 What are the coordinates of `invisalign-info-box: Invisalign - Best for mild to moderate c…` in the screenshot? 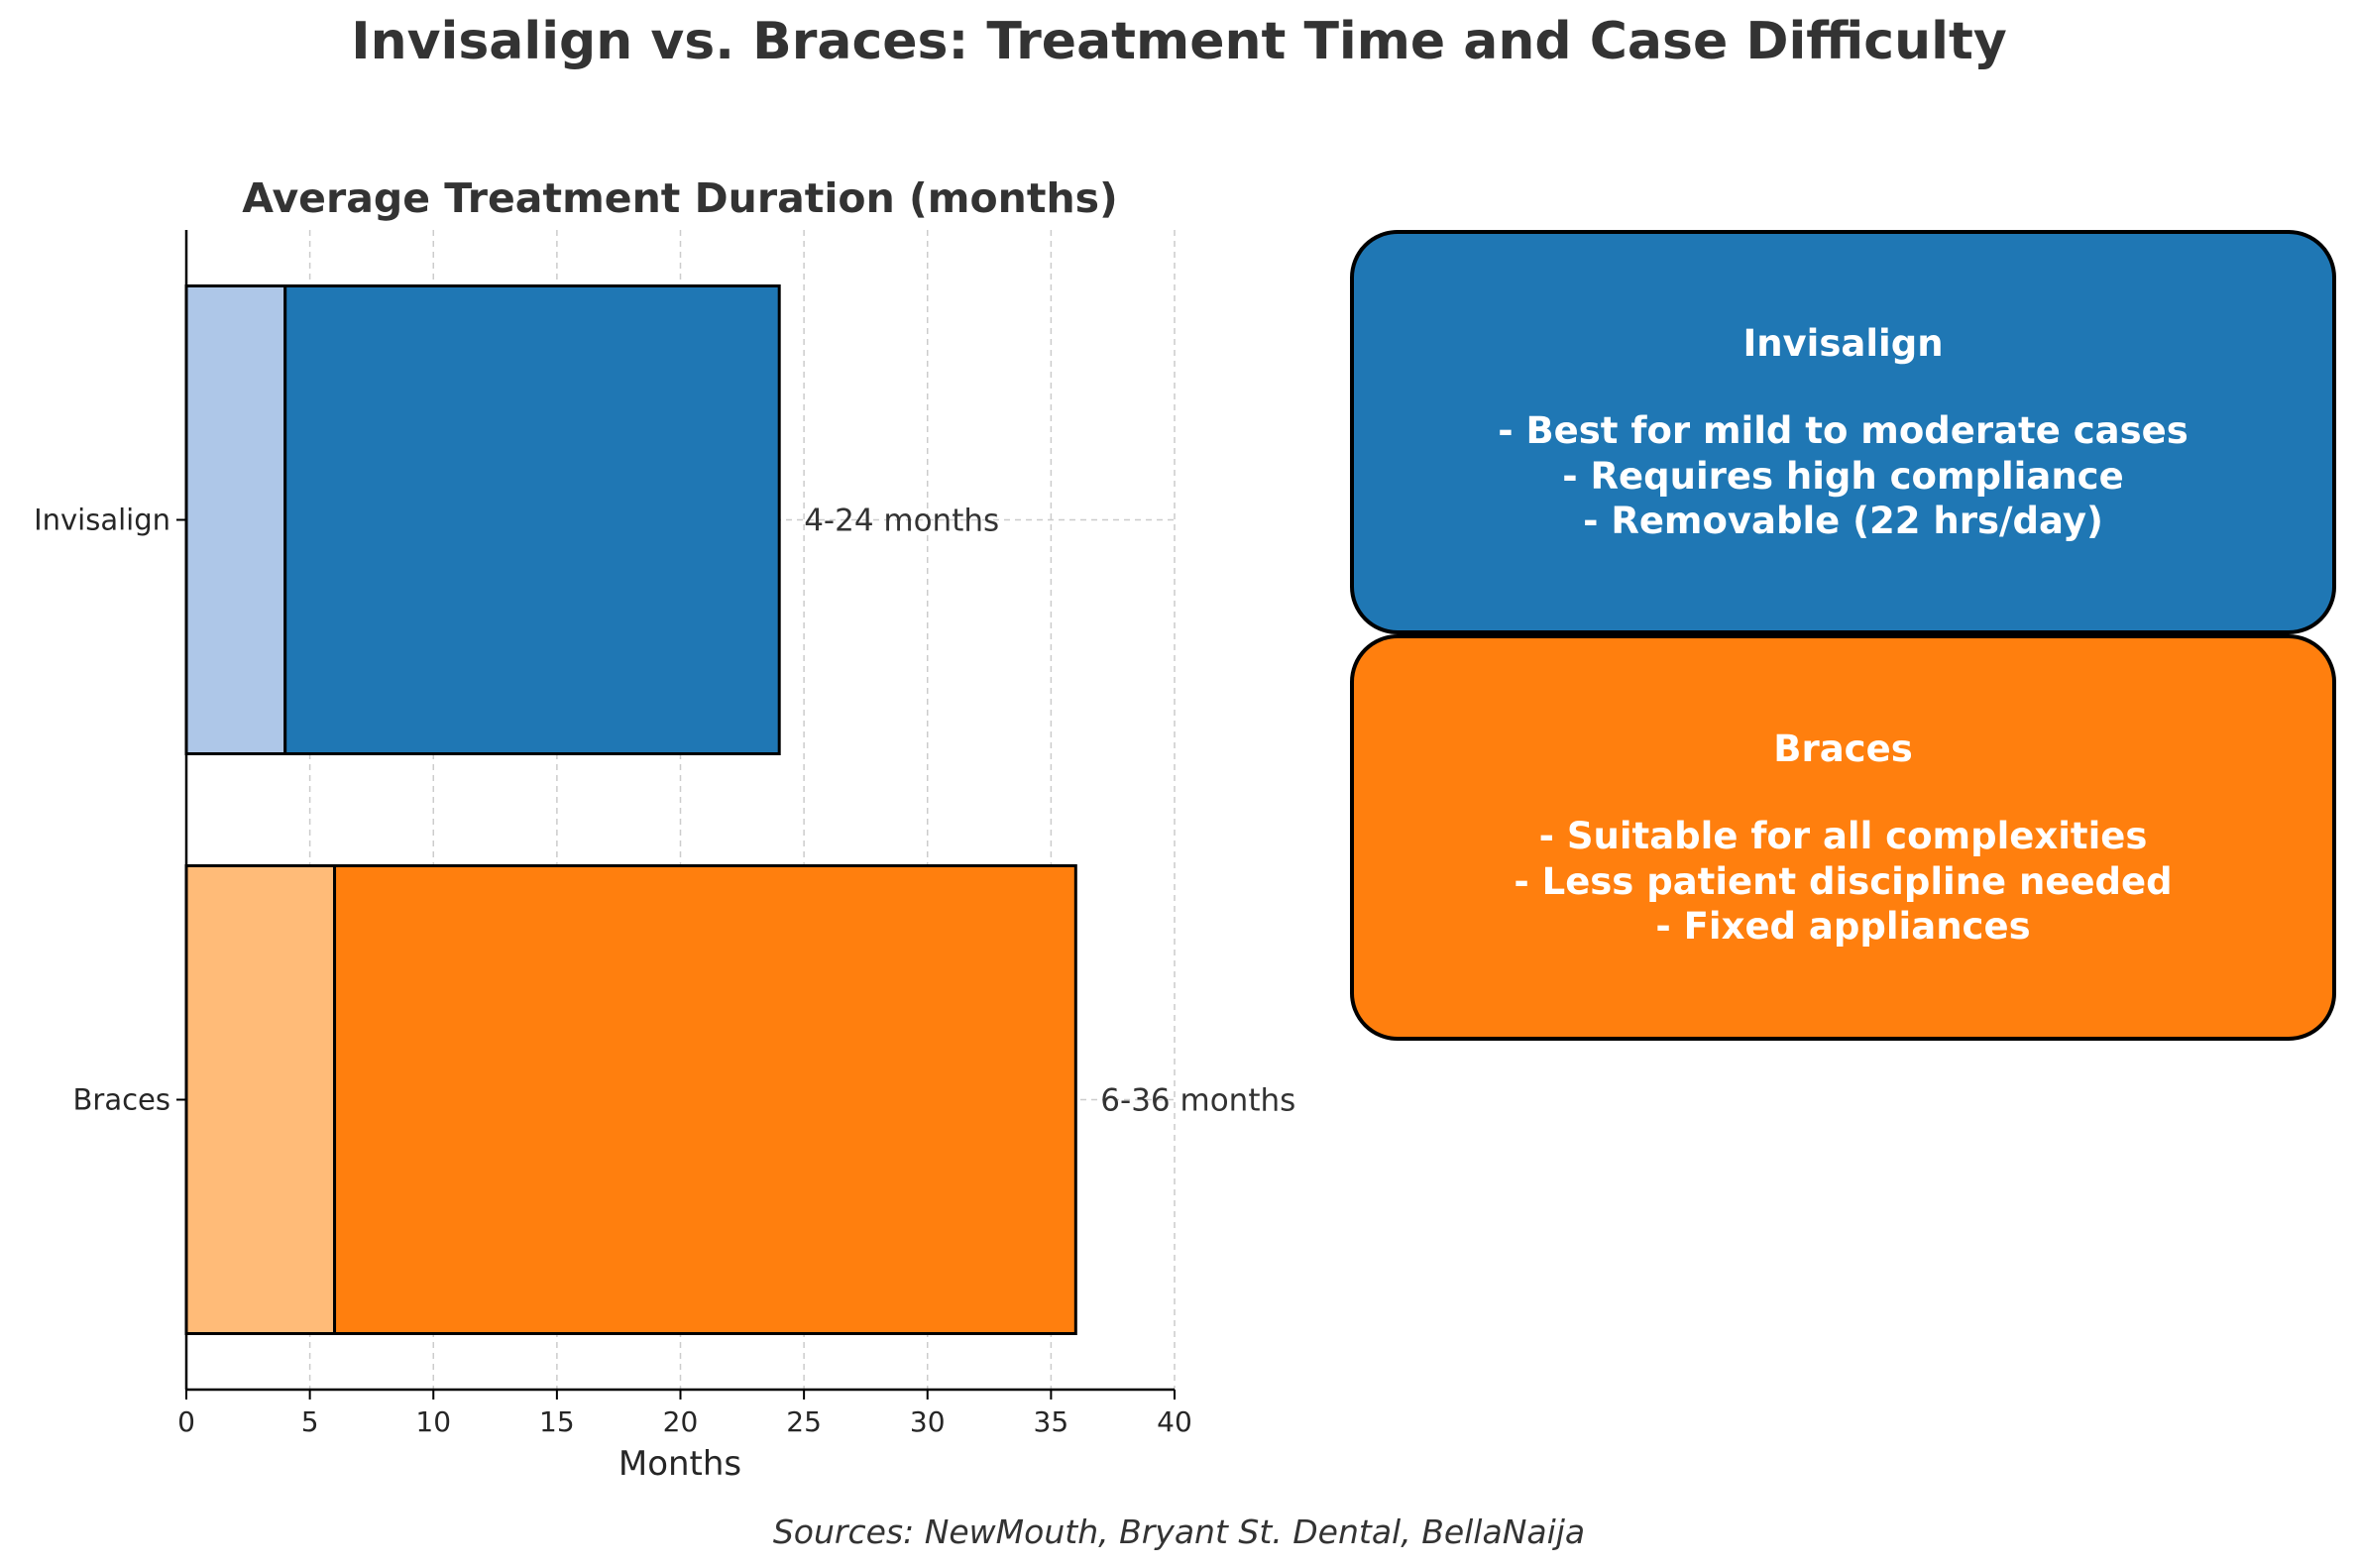 It's located at (1843, 432).